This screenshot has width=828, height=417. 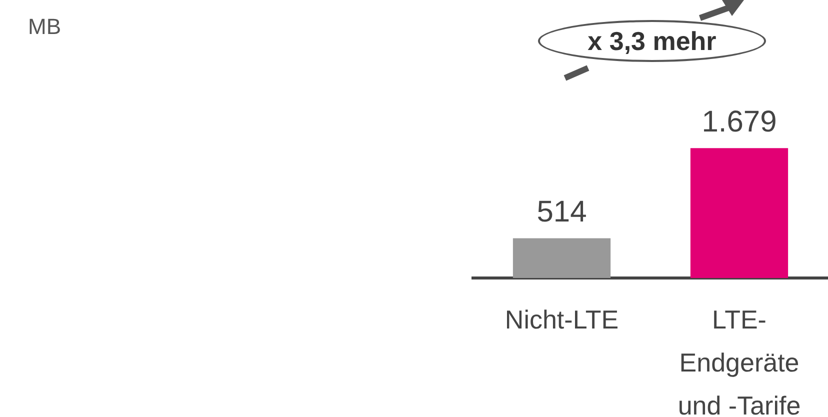 I want to click on data-label: 514, so click(x=561, y=211).